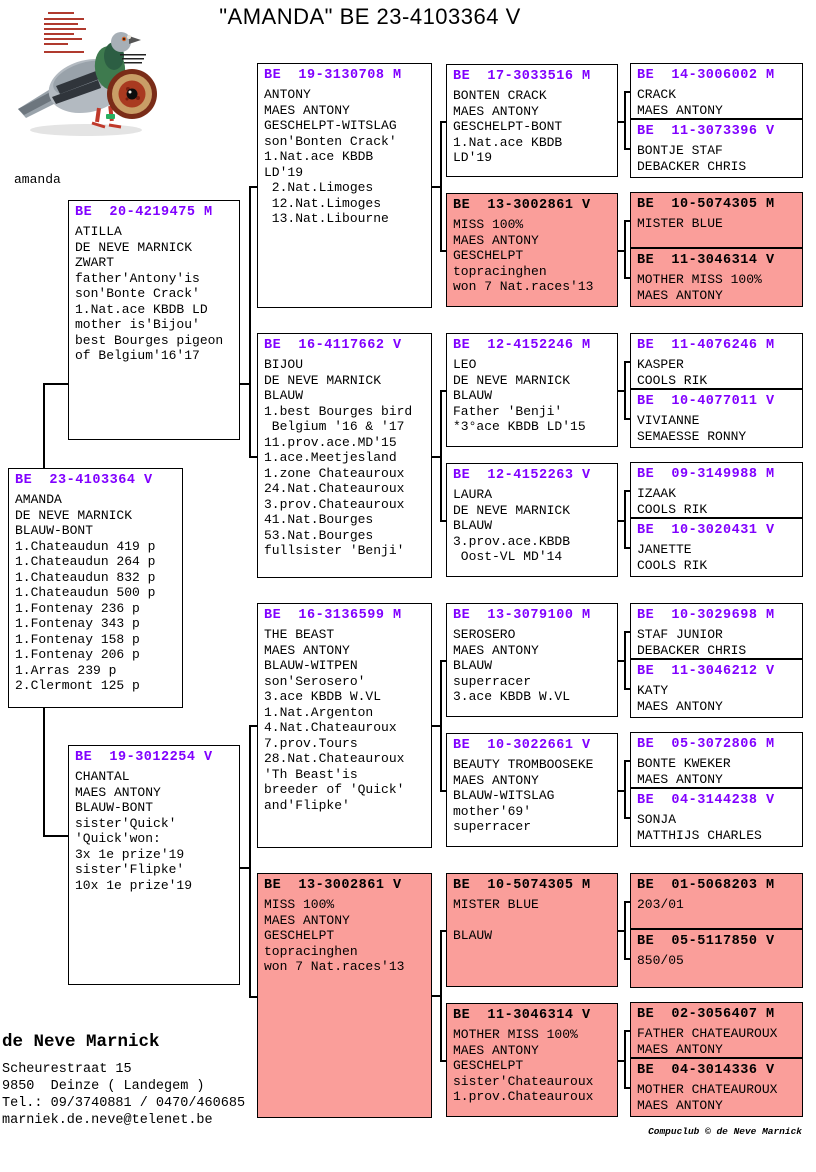  I want to click on page-title: "AMANDA" BE 23-4103364 V, so click(370, 16).